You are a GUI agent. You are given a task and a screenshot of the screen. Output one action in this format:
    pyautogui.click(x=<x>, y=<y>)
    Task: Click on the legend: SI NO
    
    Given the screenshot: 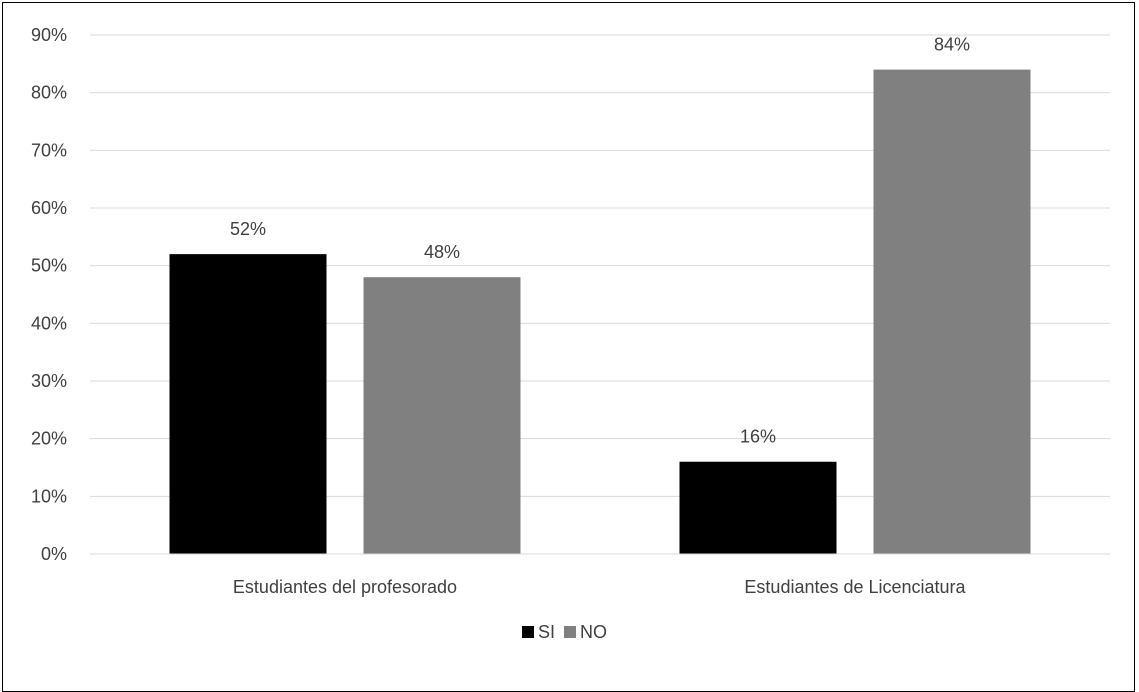 What is the action you would take?
    pyautogui.click(x=564, y=632)
    